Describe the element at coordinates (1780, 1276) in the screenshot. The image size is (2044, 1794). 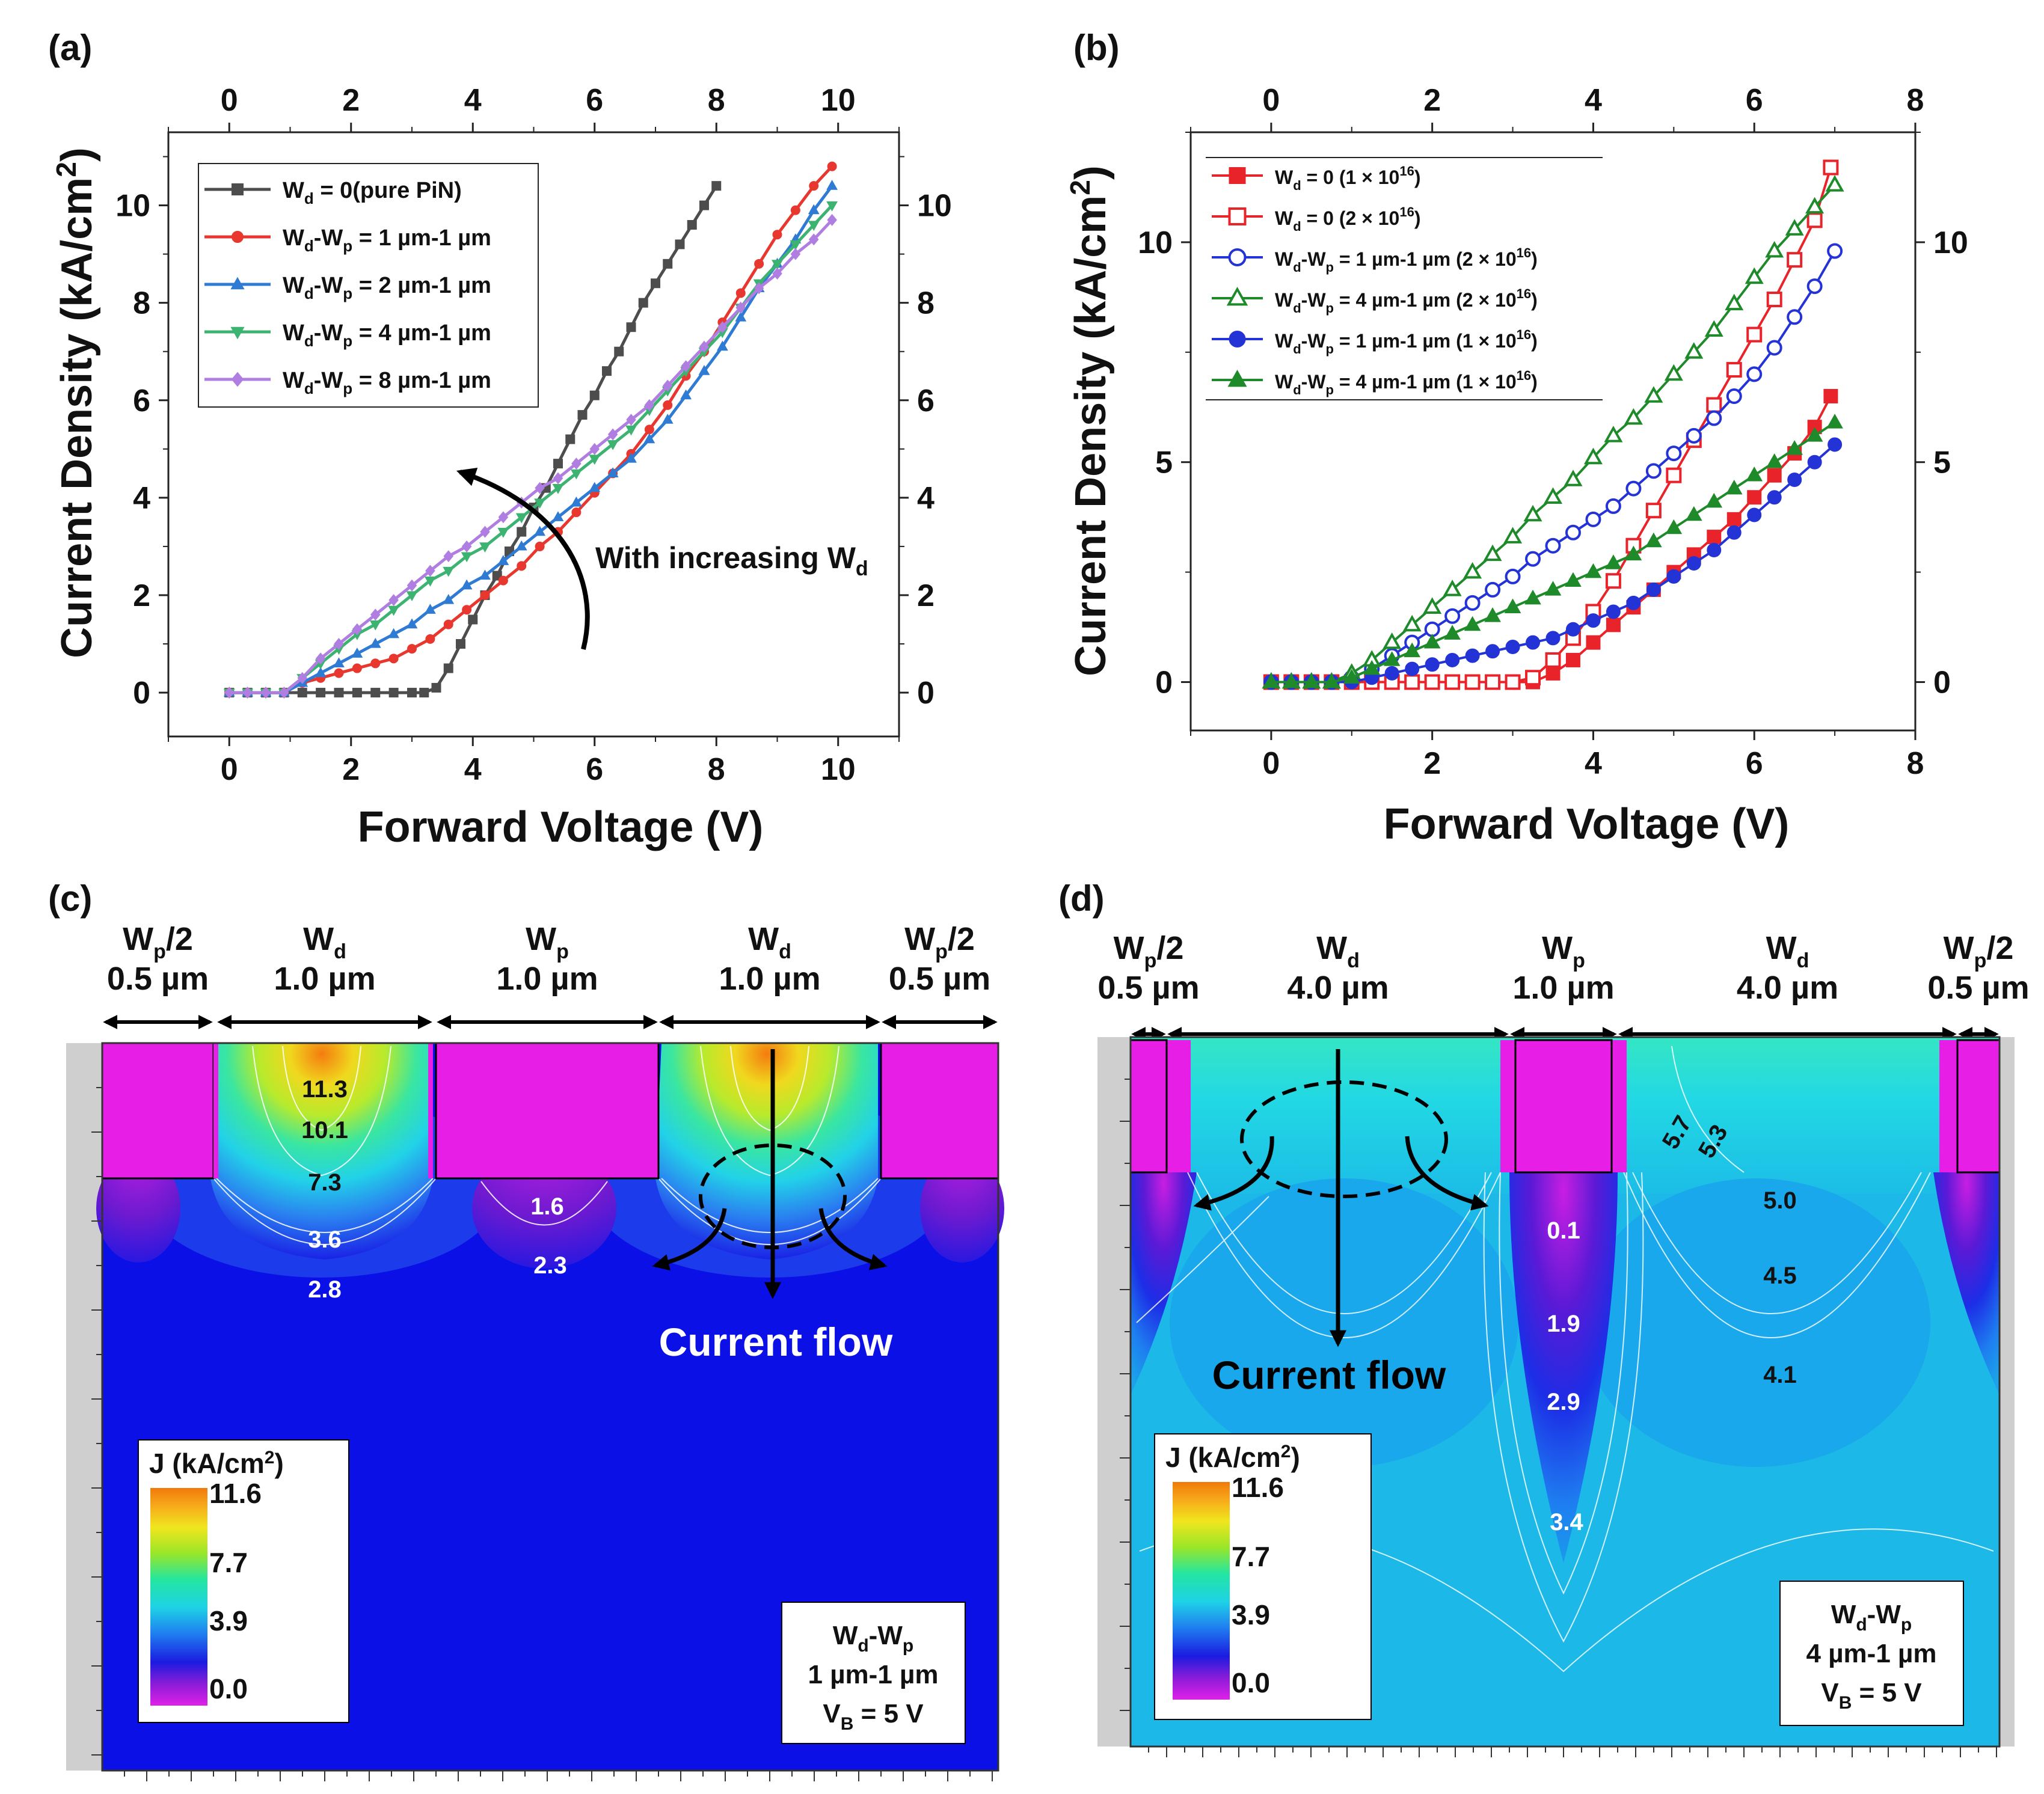
I see `d-contour-label: 4.5` at that location.